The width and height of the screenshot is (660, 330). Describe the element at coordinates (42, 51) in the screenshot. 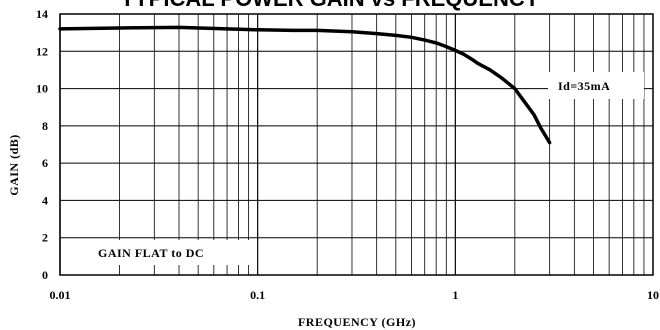

I see `y-tick-label: 12` at that location.